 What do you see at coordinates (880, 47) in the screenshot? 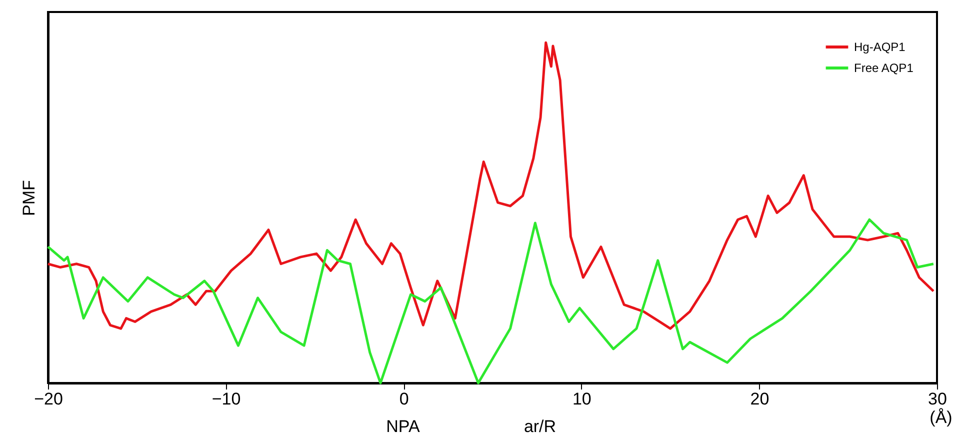
I see `legend-label: Hg-AQP1` at bounding box center [880, 47].